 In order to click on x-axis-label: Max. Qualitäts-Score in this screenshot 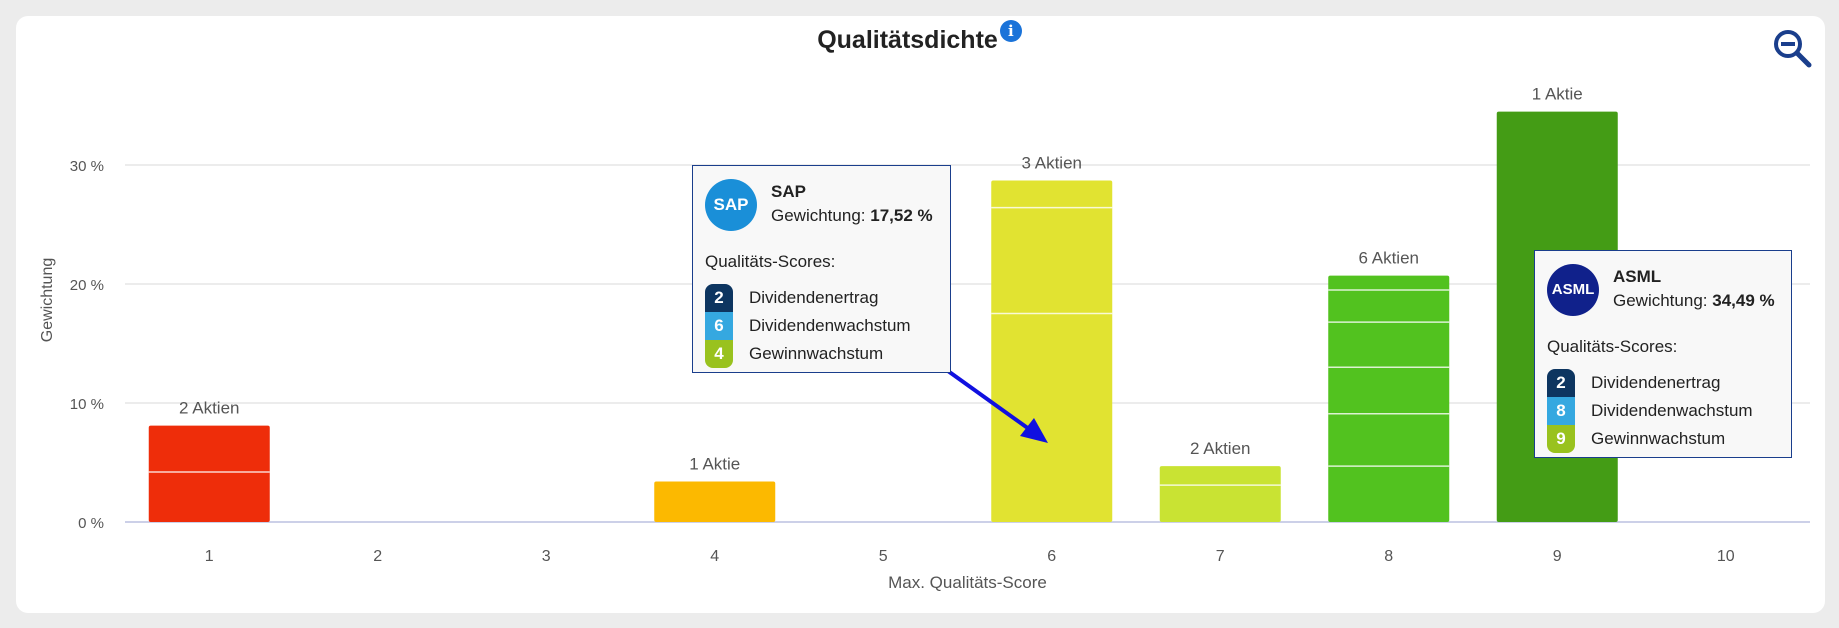, I will do `click(967, 582)`.